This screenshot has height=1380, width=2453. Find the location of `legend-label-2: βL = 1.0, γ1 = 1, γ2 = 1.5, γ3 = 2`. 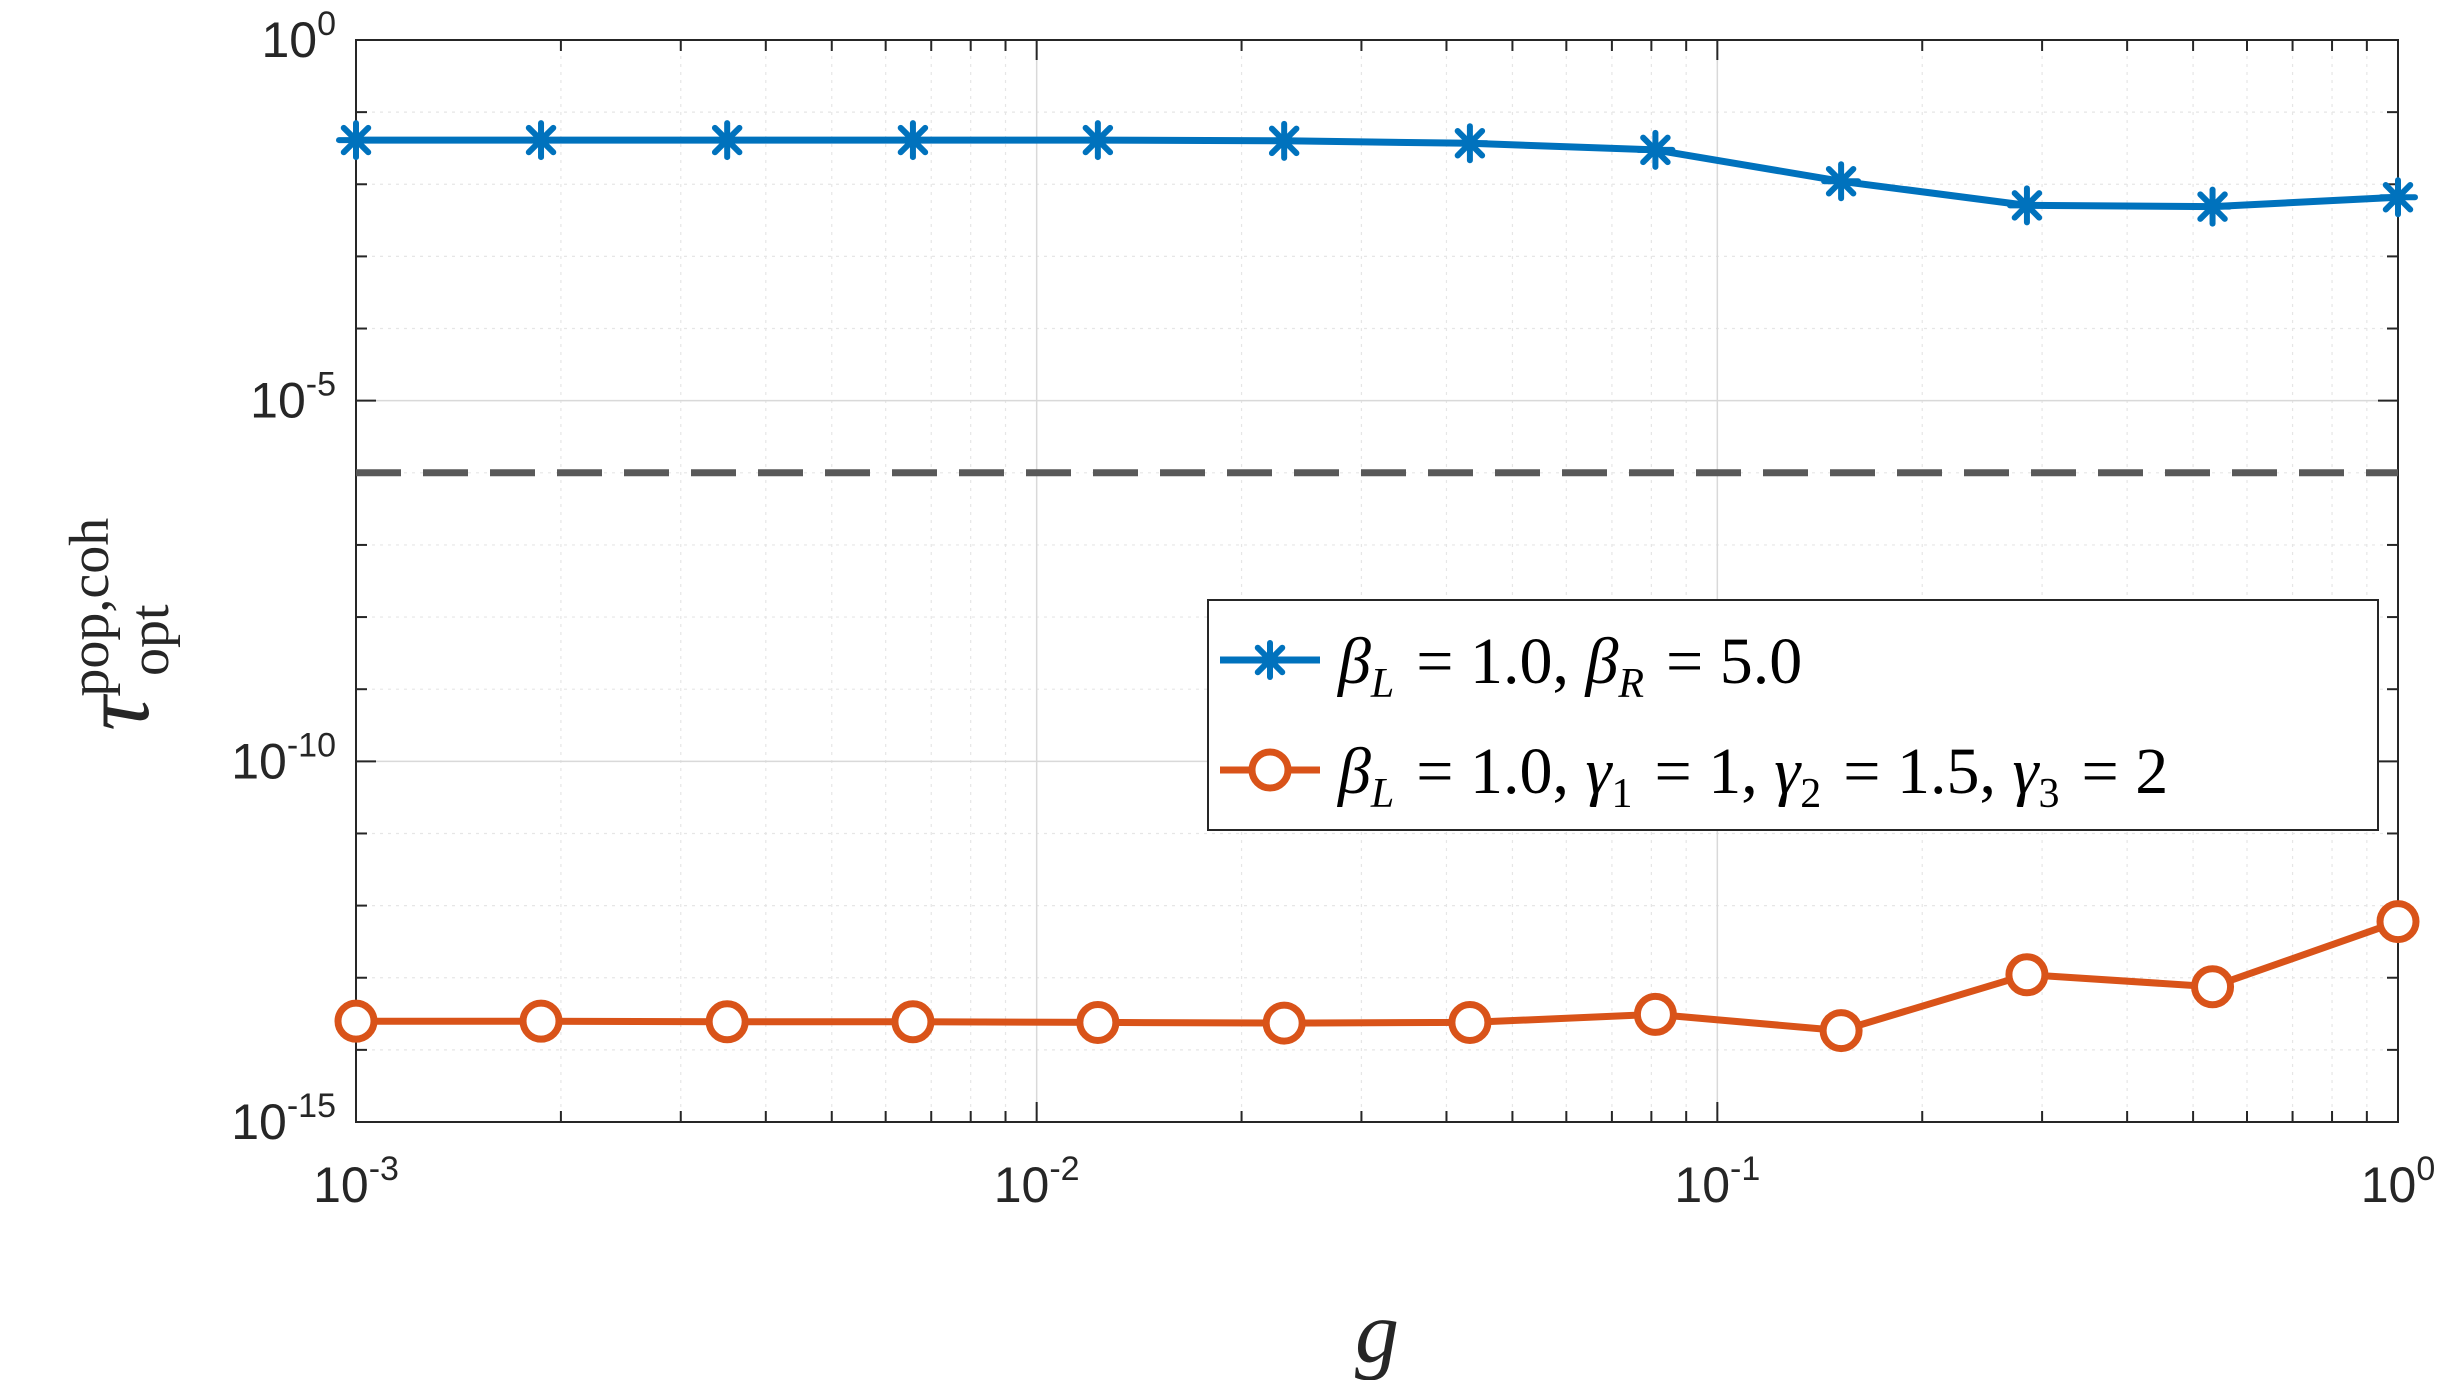

legend-label-2: βL = 1.0, γ1 = 1, γ2 = 1.5, γ3 = 2 is located at coordinates (1752, 776).